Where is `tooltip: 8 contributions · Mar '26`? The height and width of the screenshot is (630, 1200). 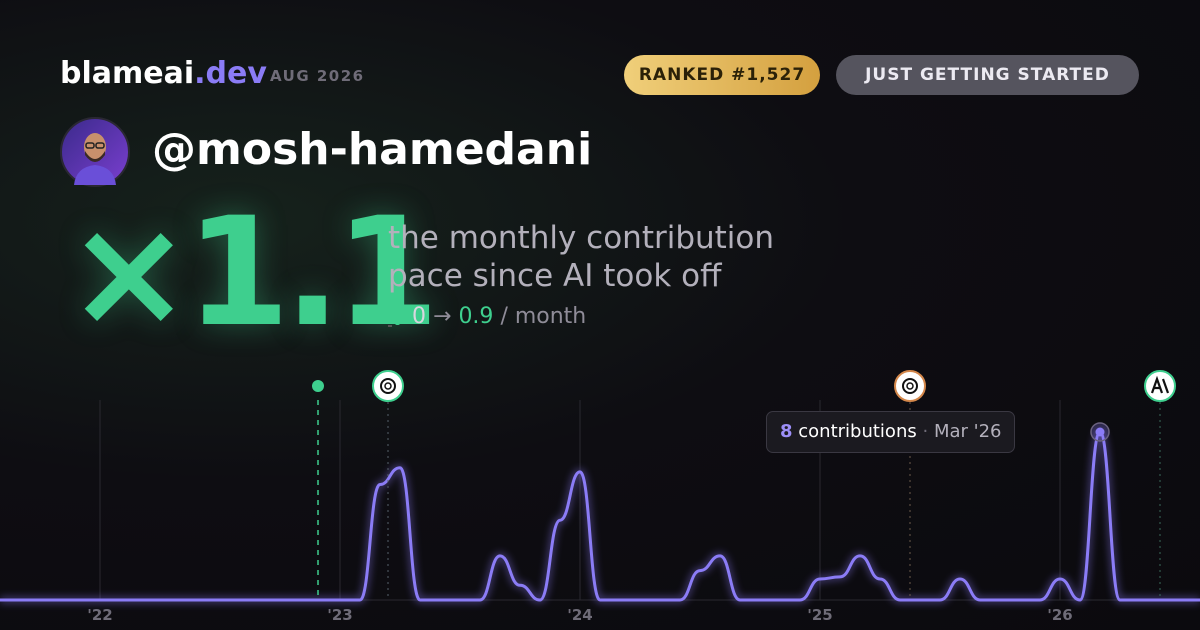
tooltip: 8 contributions · Mar '26 is located at coordinates (891, 432).